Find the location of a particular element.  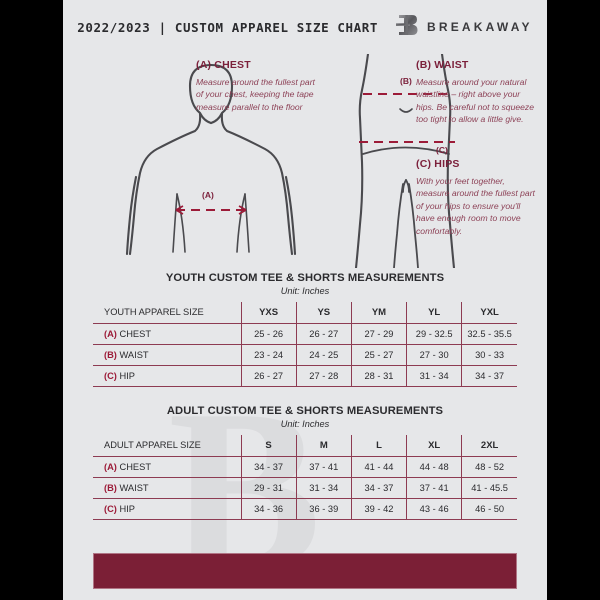

adult-chest-s: 34 - 37 is located at coordinates (269, 466).